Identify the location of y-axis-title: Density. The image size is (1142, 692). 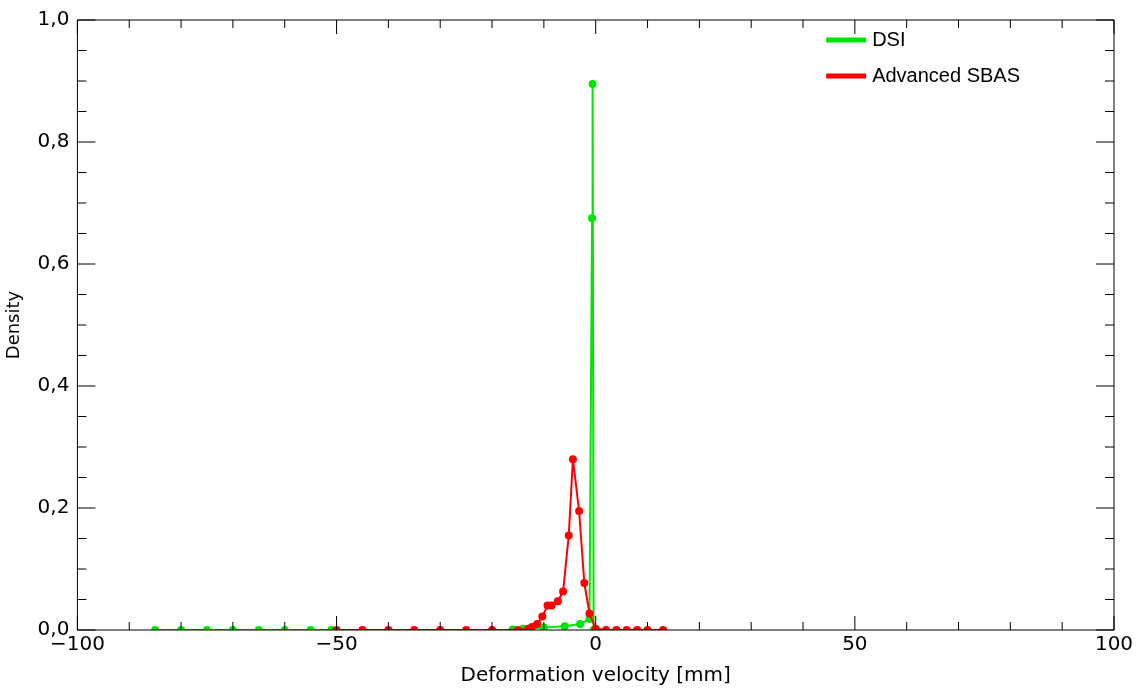
(13, 325).